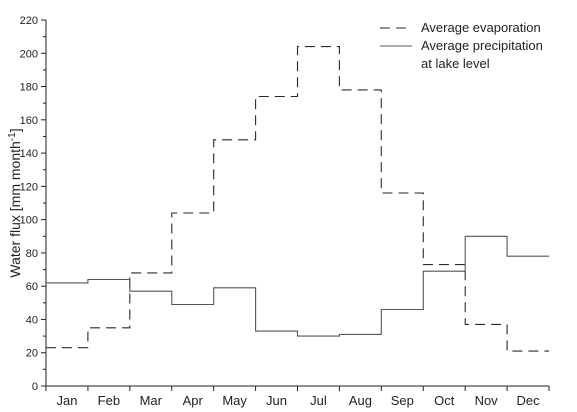  What do you see at coordinates (29, 221) in the screenshot?
I see `y-tick-label: 100` at bounding box center [29, 221].